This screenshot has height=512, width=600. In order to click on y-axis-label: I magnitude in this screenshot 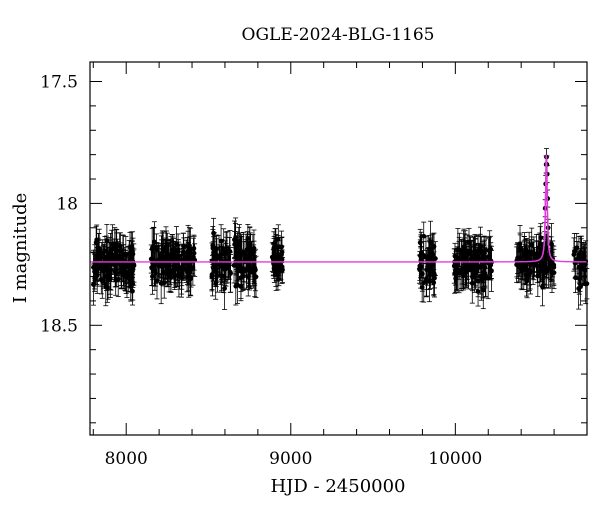, I will do `click(20, 248)`.